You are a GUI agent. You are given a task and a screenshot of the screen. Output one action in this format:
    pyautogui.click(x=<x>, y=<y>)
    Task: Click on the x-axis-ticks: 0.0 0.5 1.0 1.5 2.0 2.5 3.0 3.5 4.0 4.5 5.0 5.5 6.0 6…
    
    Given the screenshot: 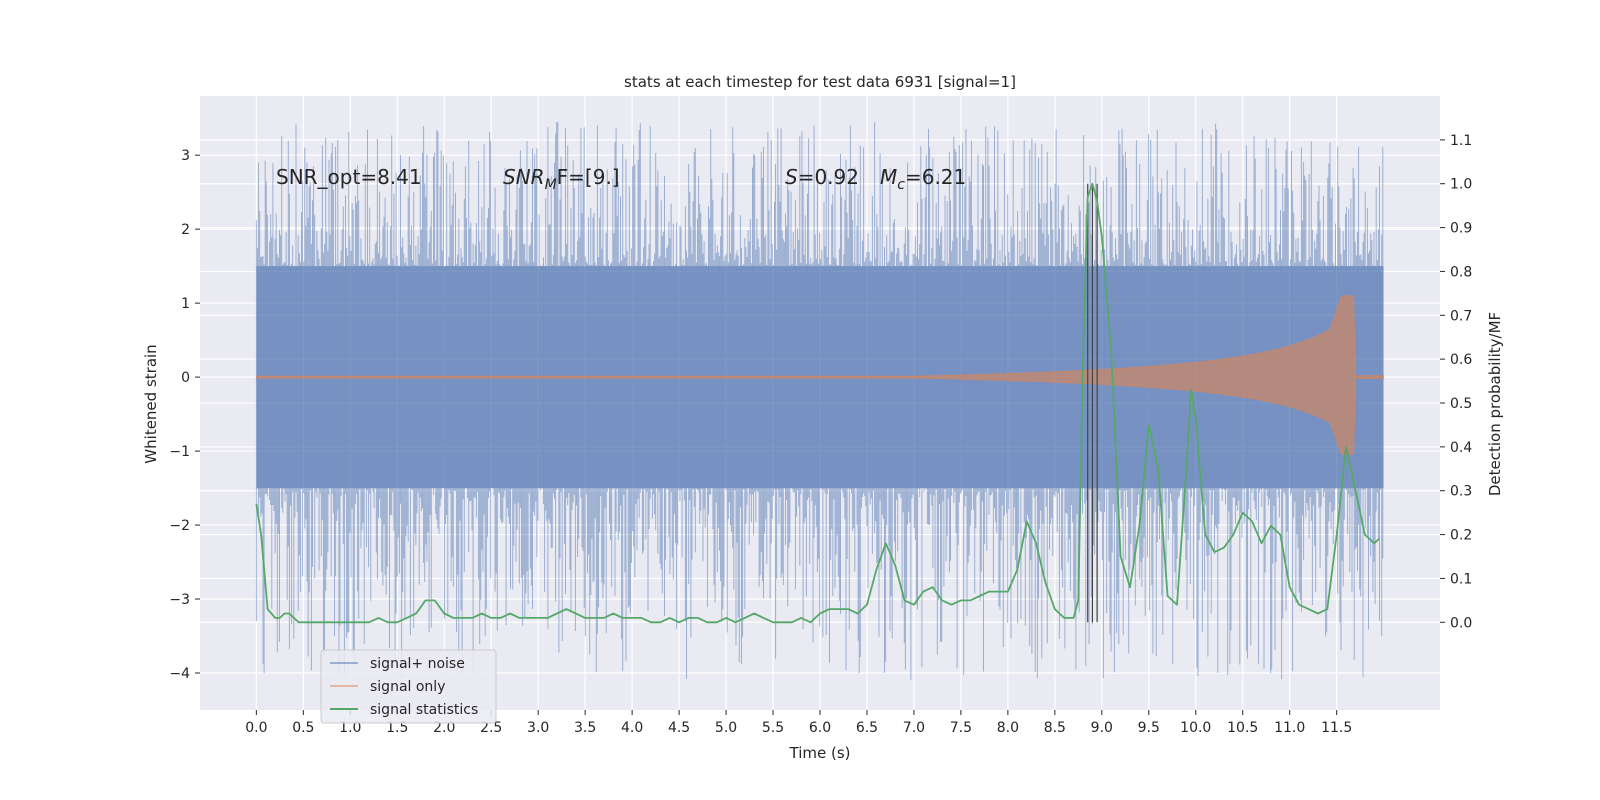 What is the action you would take?
    pyautogui.click(x=798, y=723)
    